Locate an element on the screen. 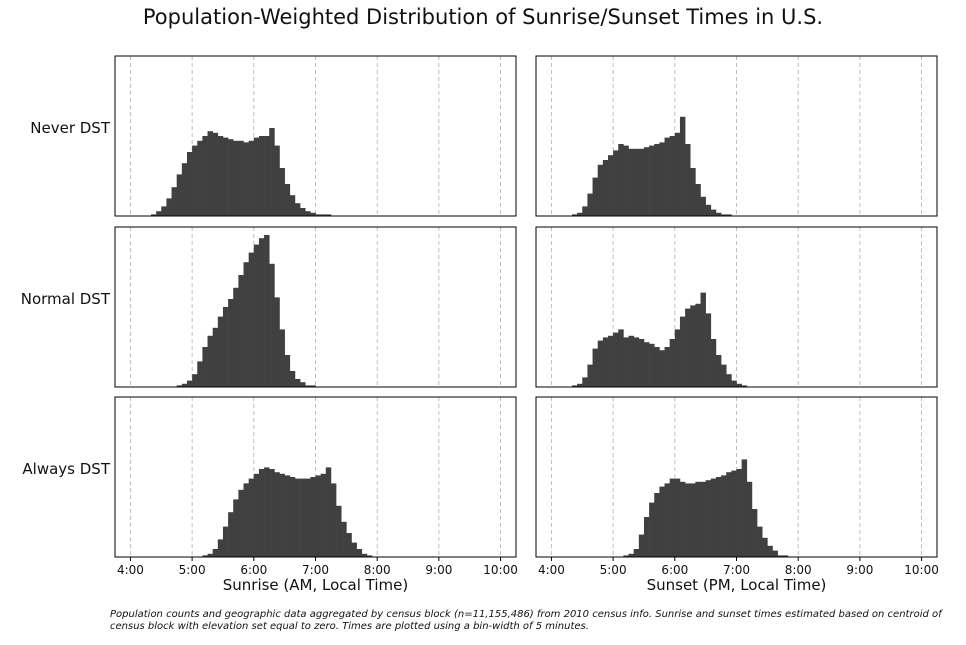 The height and width of the screenshot is (645, 966). x-tick-label: 6:00 is located at coordinates (253, 570).